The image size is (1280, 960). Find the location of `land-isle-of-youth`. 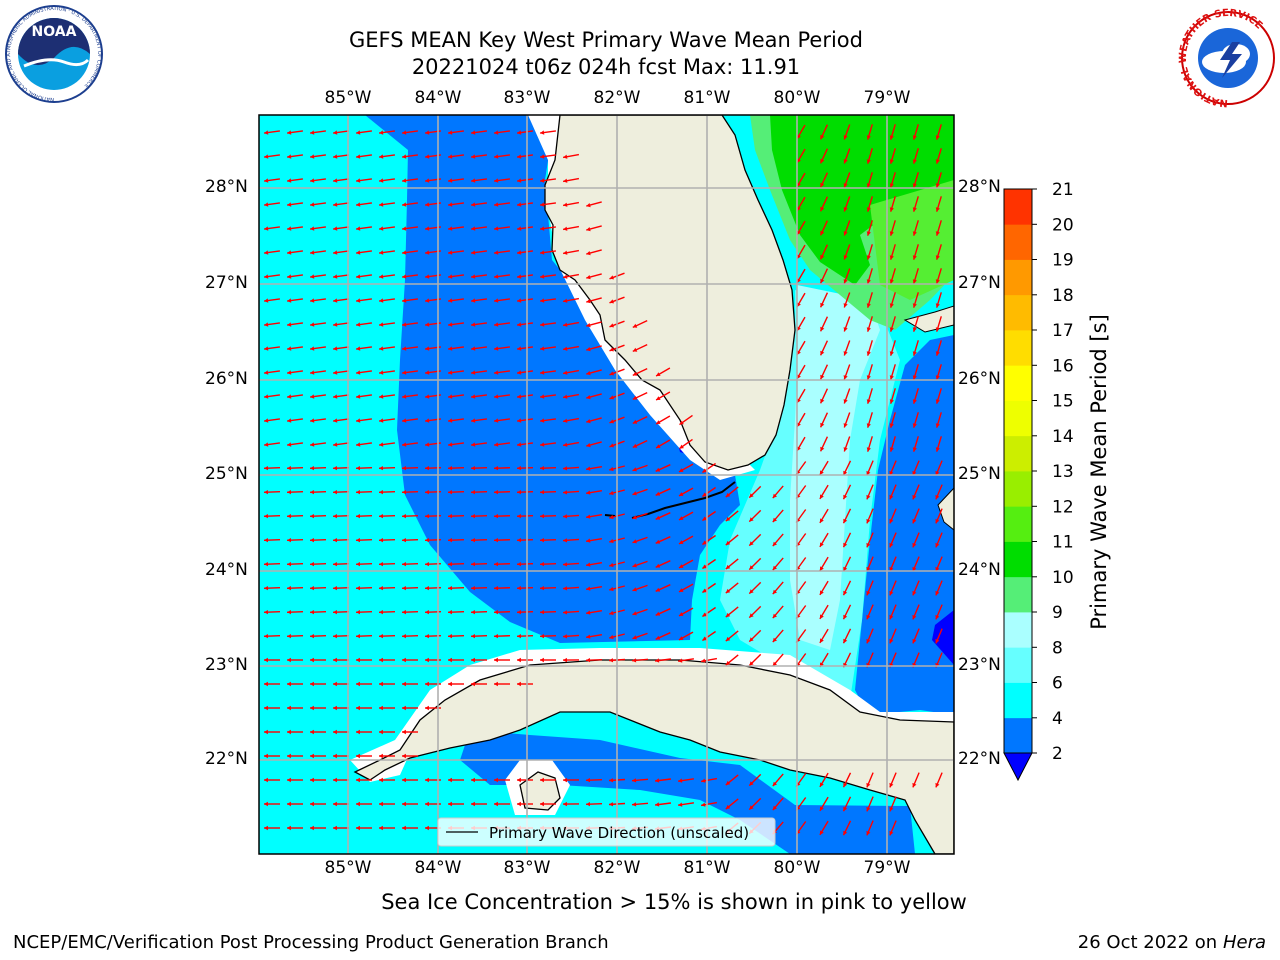

land-isle-of-youth is located at coordinates (540, 791).